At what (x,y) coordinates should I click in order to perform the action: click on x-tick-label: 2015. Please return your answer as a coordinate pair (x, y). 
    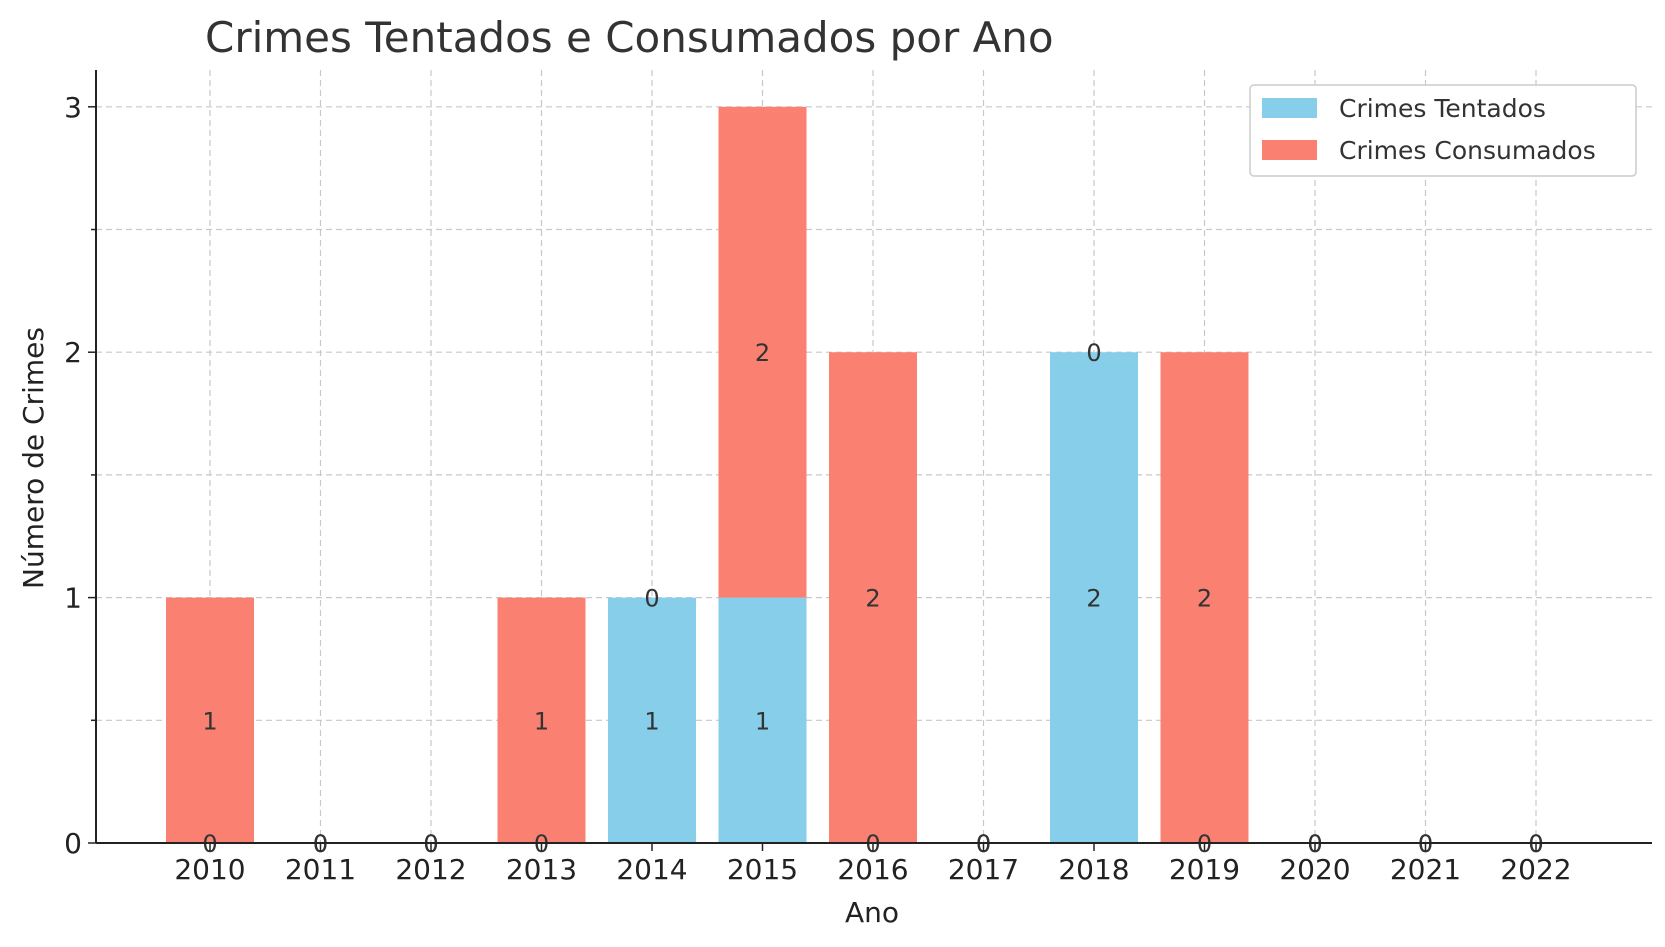
    Looking at the image, I should click on (762, 869).